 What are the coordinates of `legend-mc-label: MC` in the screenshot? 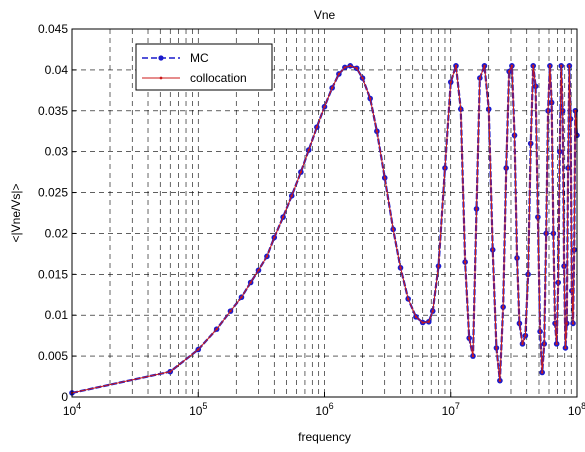 It's located at (199, 58).